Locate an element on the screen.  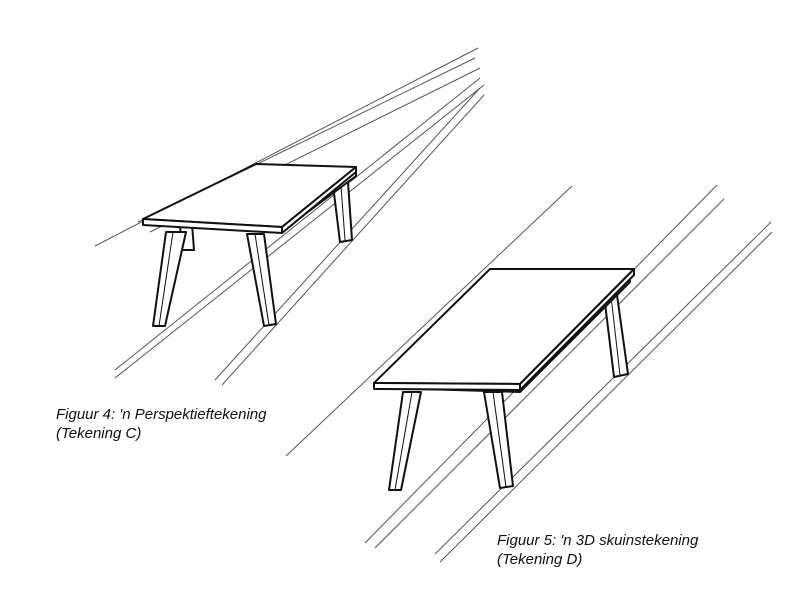
oblique-table is located at coordinates (504, 379).